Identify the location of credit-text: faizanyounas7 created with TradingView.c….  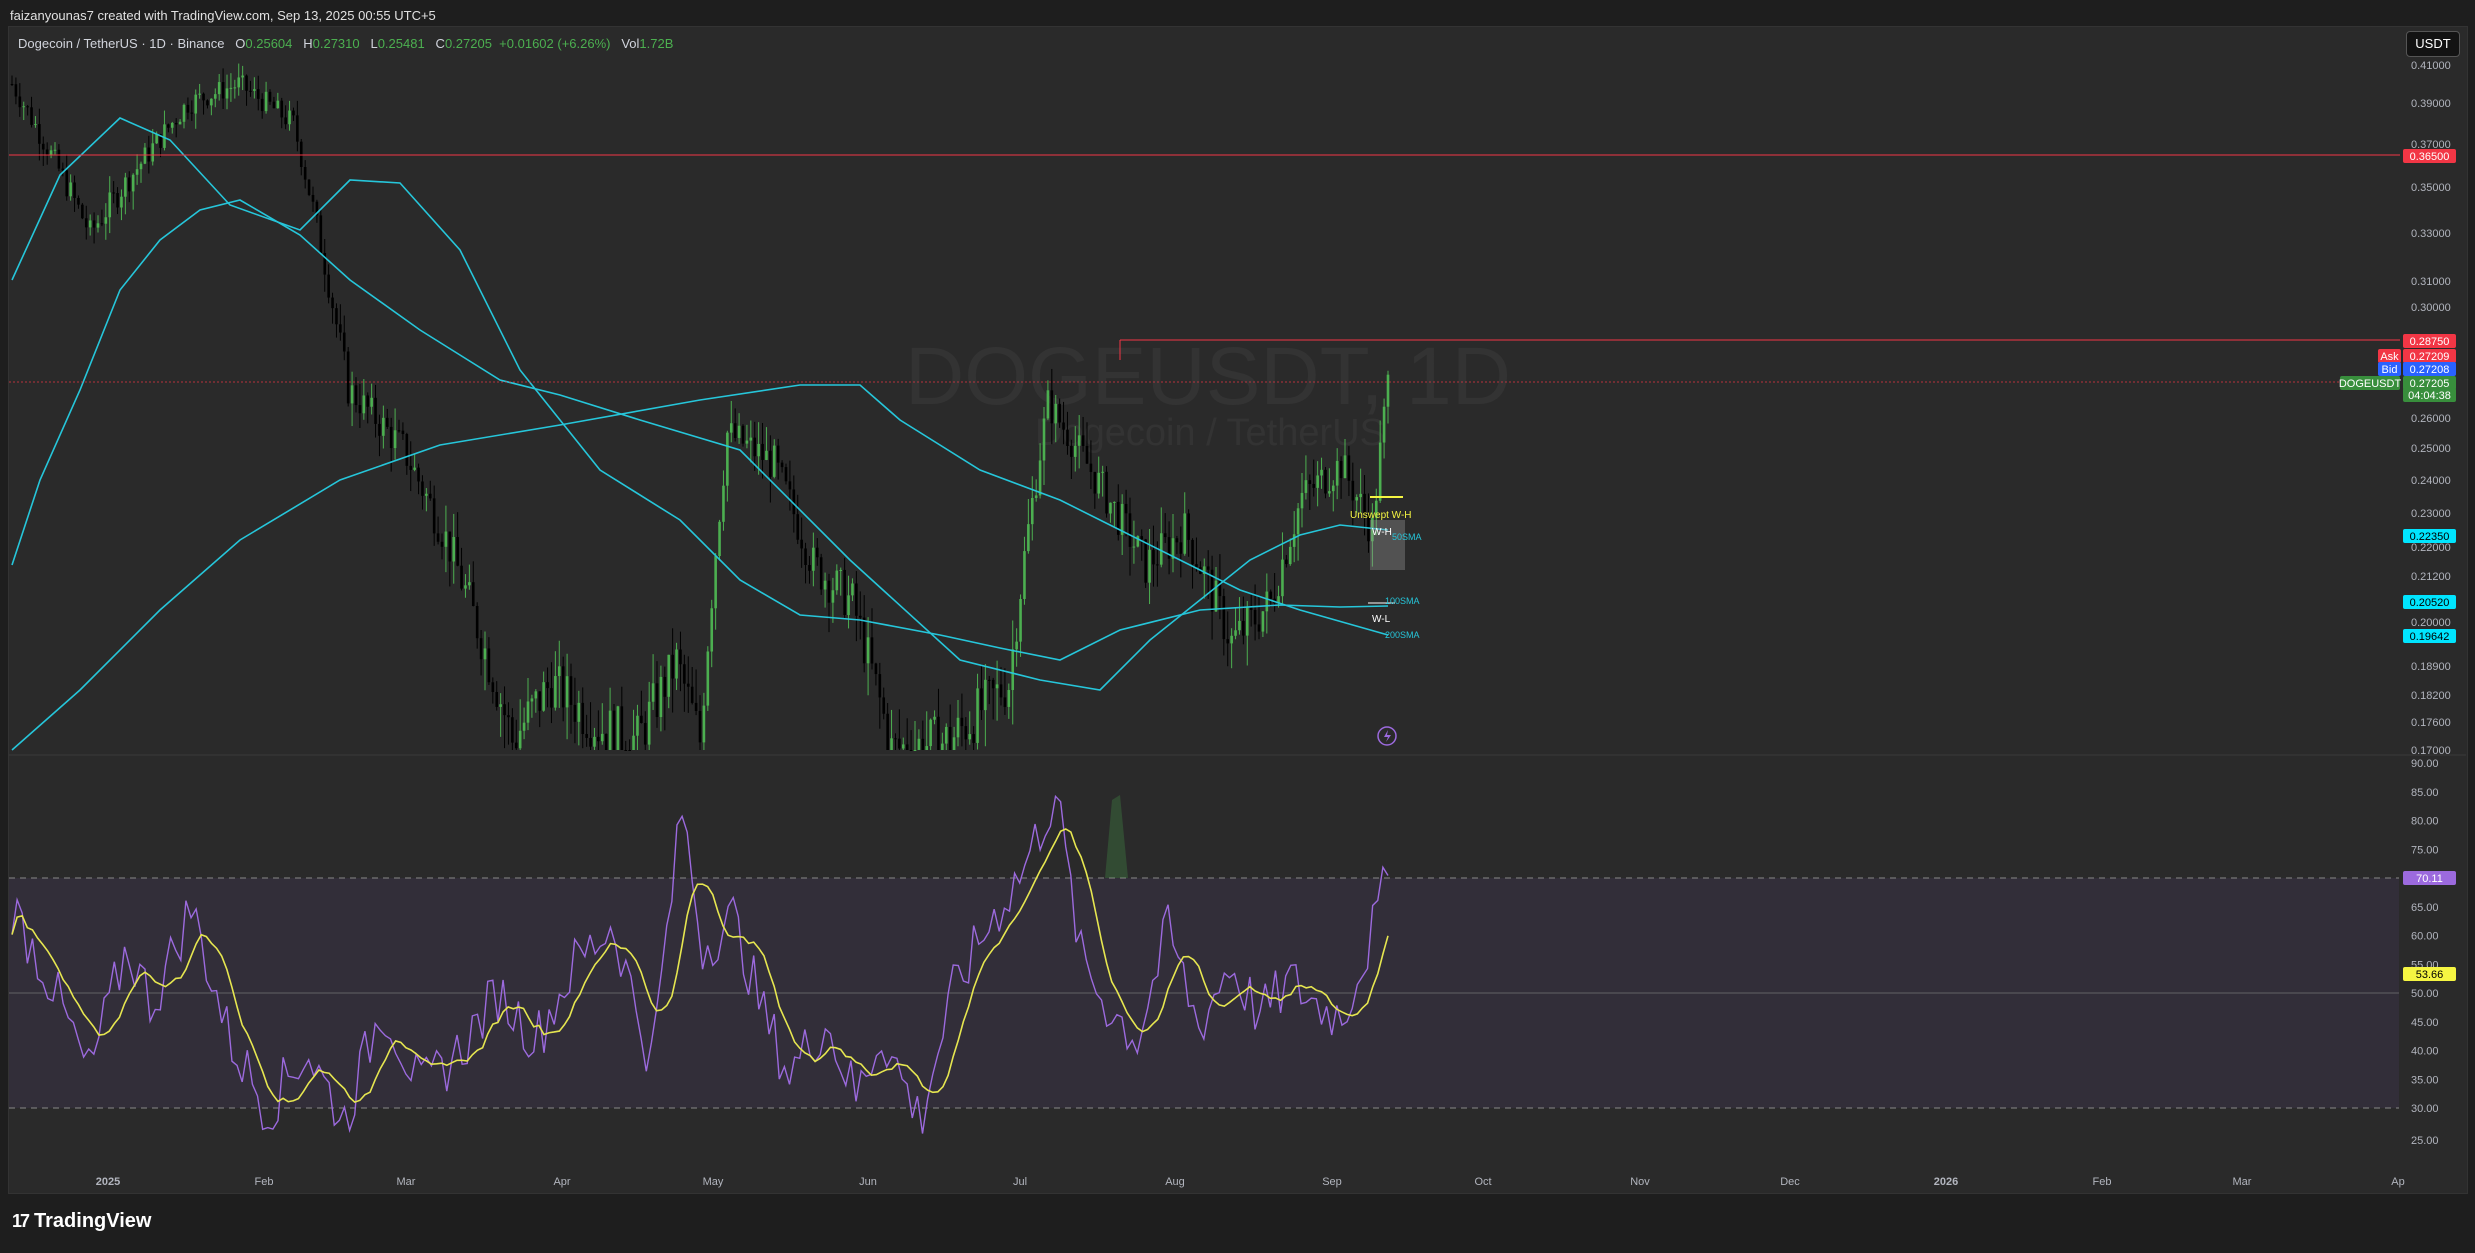
(223, 15).